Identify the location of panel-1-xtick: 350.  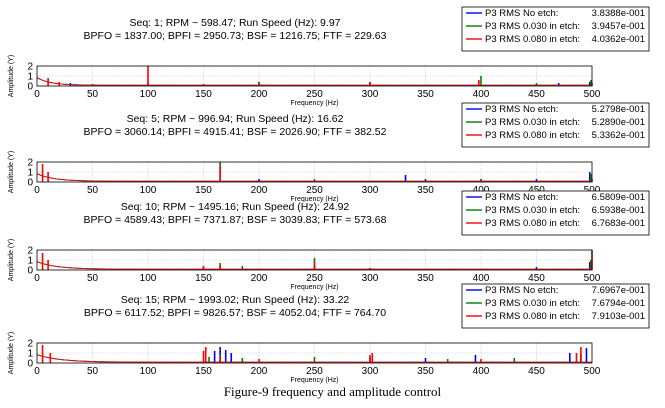
(425, 94).